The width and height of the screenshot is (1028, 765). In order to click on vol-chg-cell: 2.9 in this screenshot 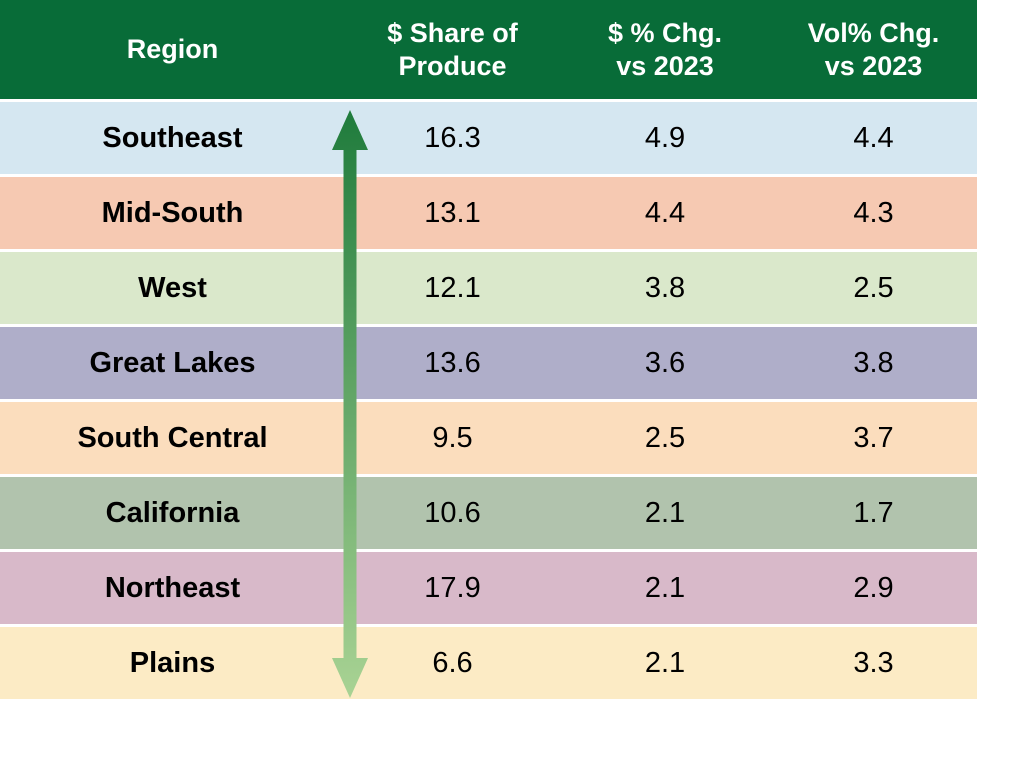, I will do `click(873, 587)`.